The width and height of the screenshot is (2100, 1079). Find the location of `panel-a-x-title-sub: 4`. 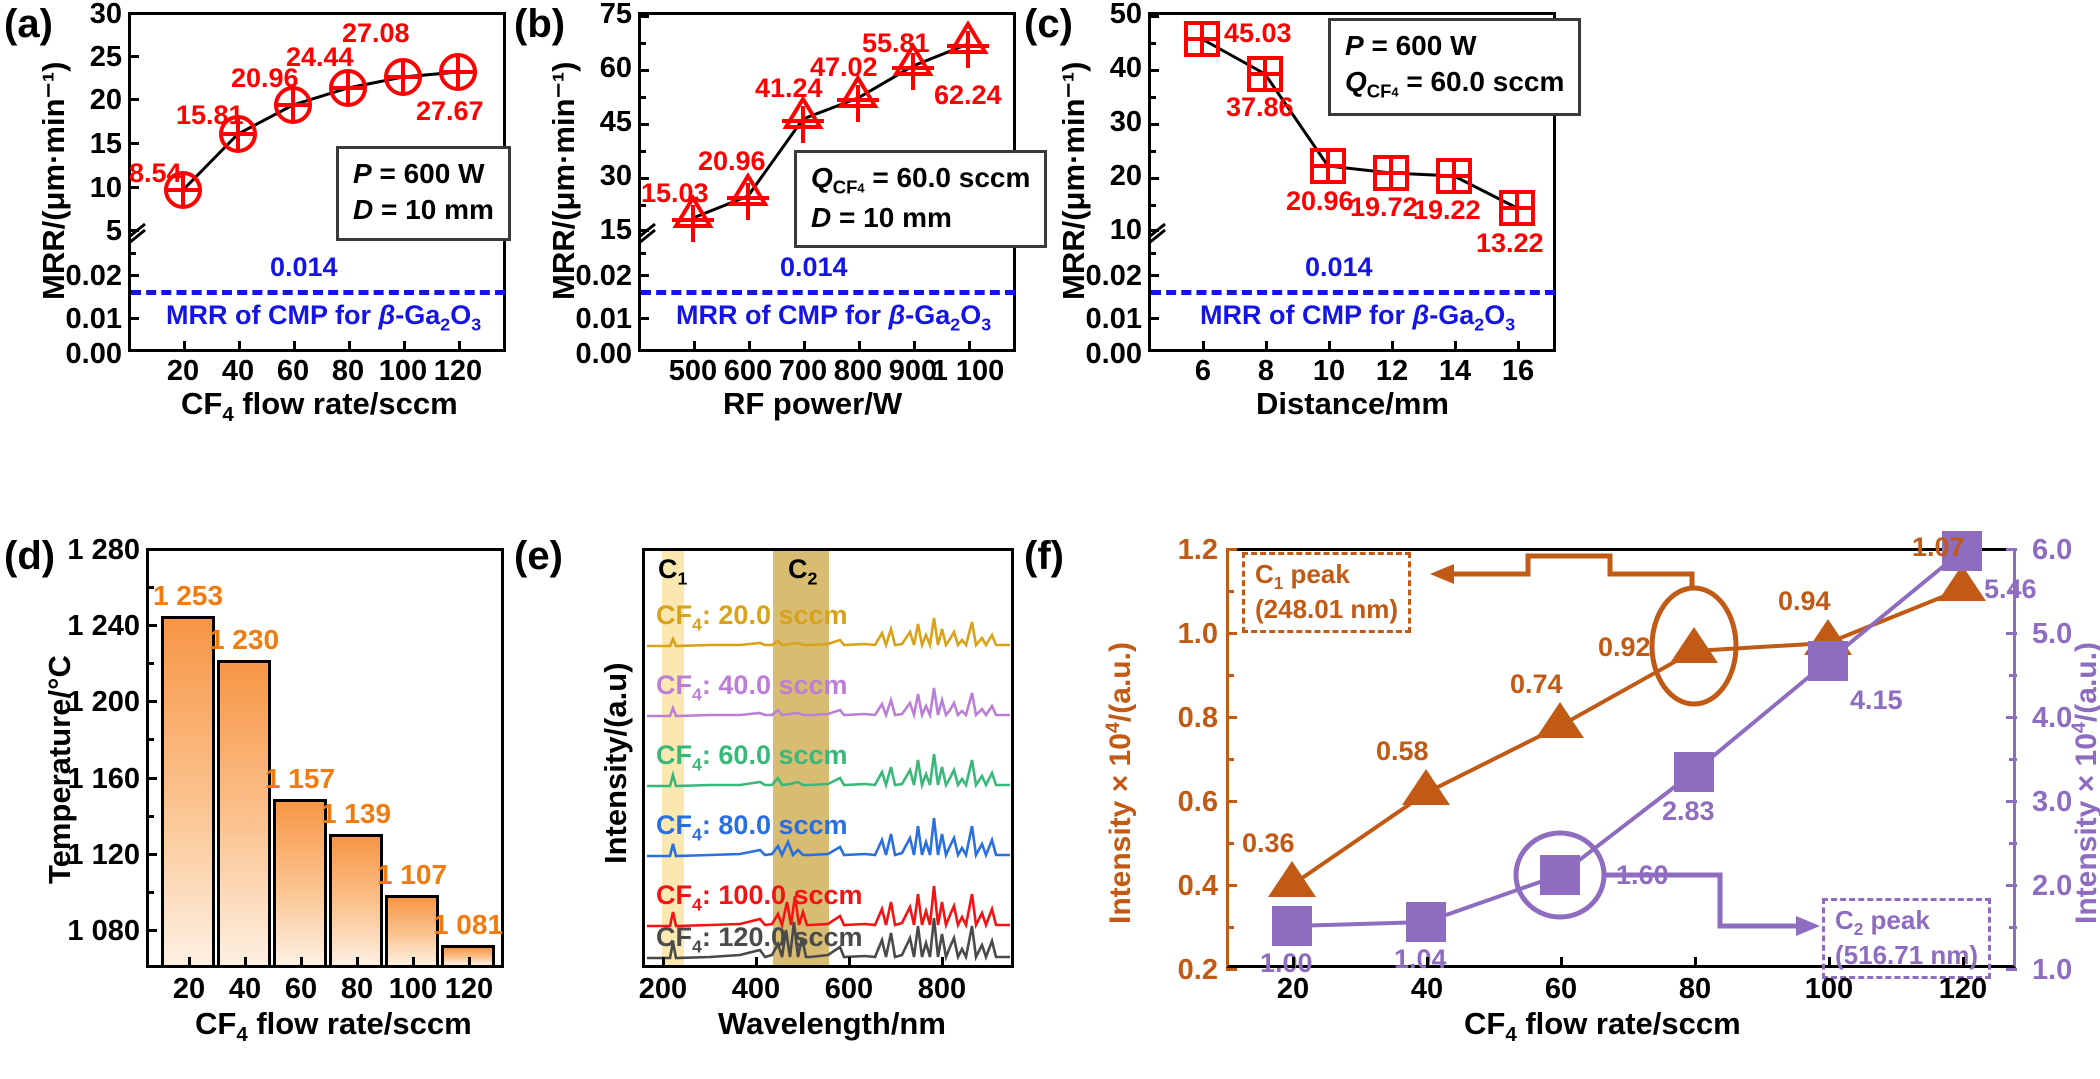

panel-a-x-title-sub: 4 is located at coordinates (228, 415).